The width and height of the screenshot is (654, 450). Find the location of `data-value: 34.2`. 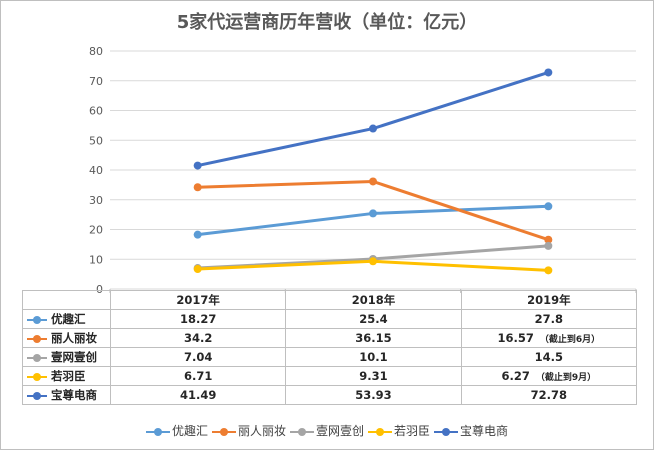

data-value: 34.2 is located at coordinates (198, 338).